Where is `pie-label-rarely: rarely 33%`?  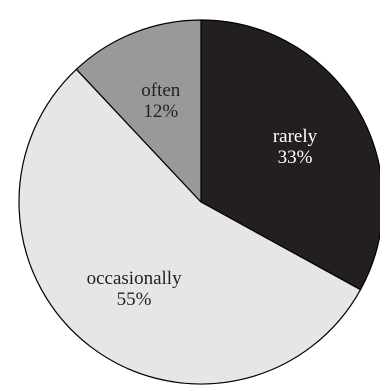 pie-label-rarely: rarely 33% is located at coordinates (295, 147).